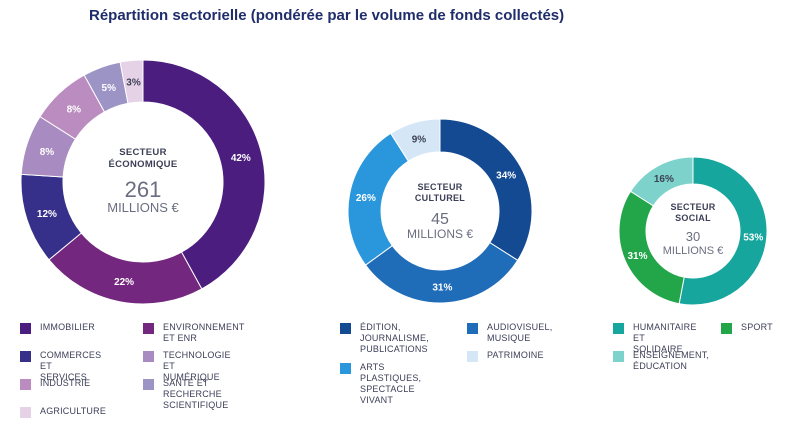 Image resolution: width=800 pixels, height=430 pixels. I want to click on legend-item: INDUSTRIE, so click(55, 384).